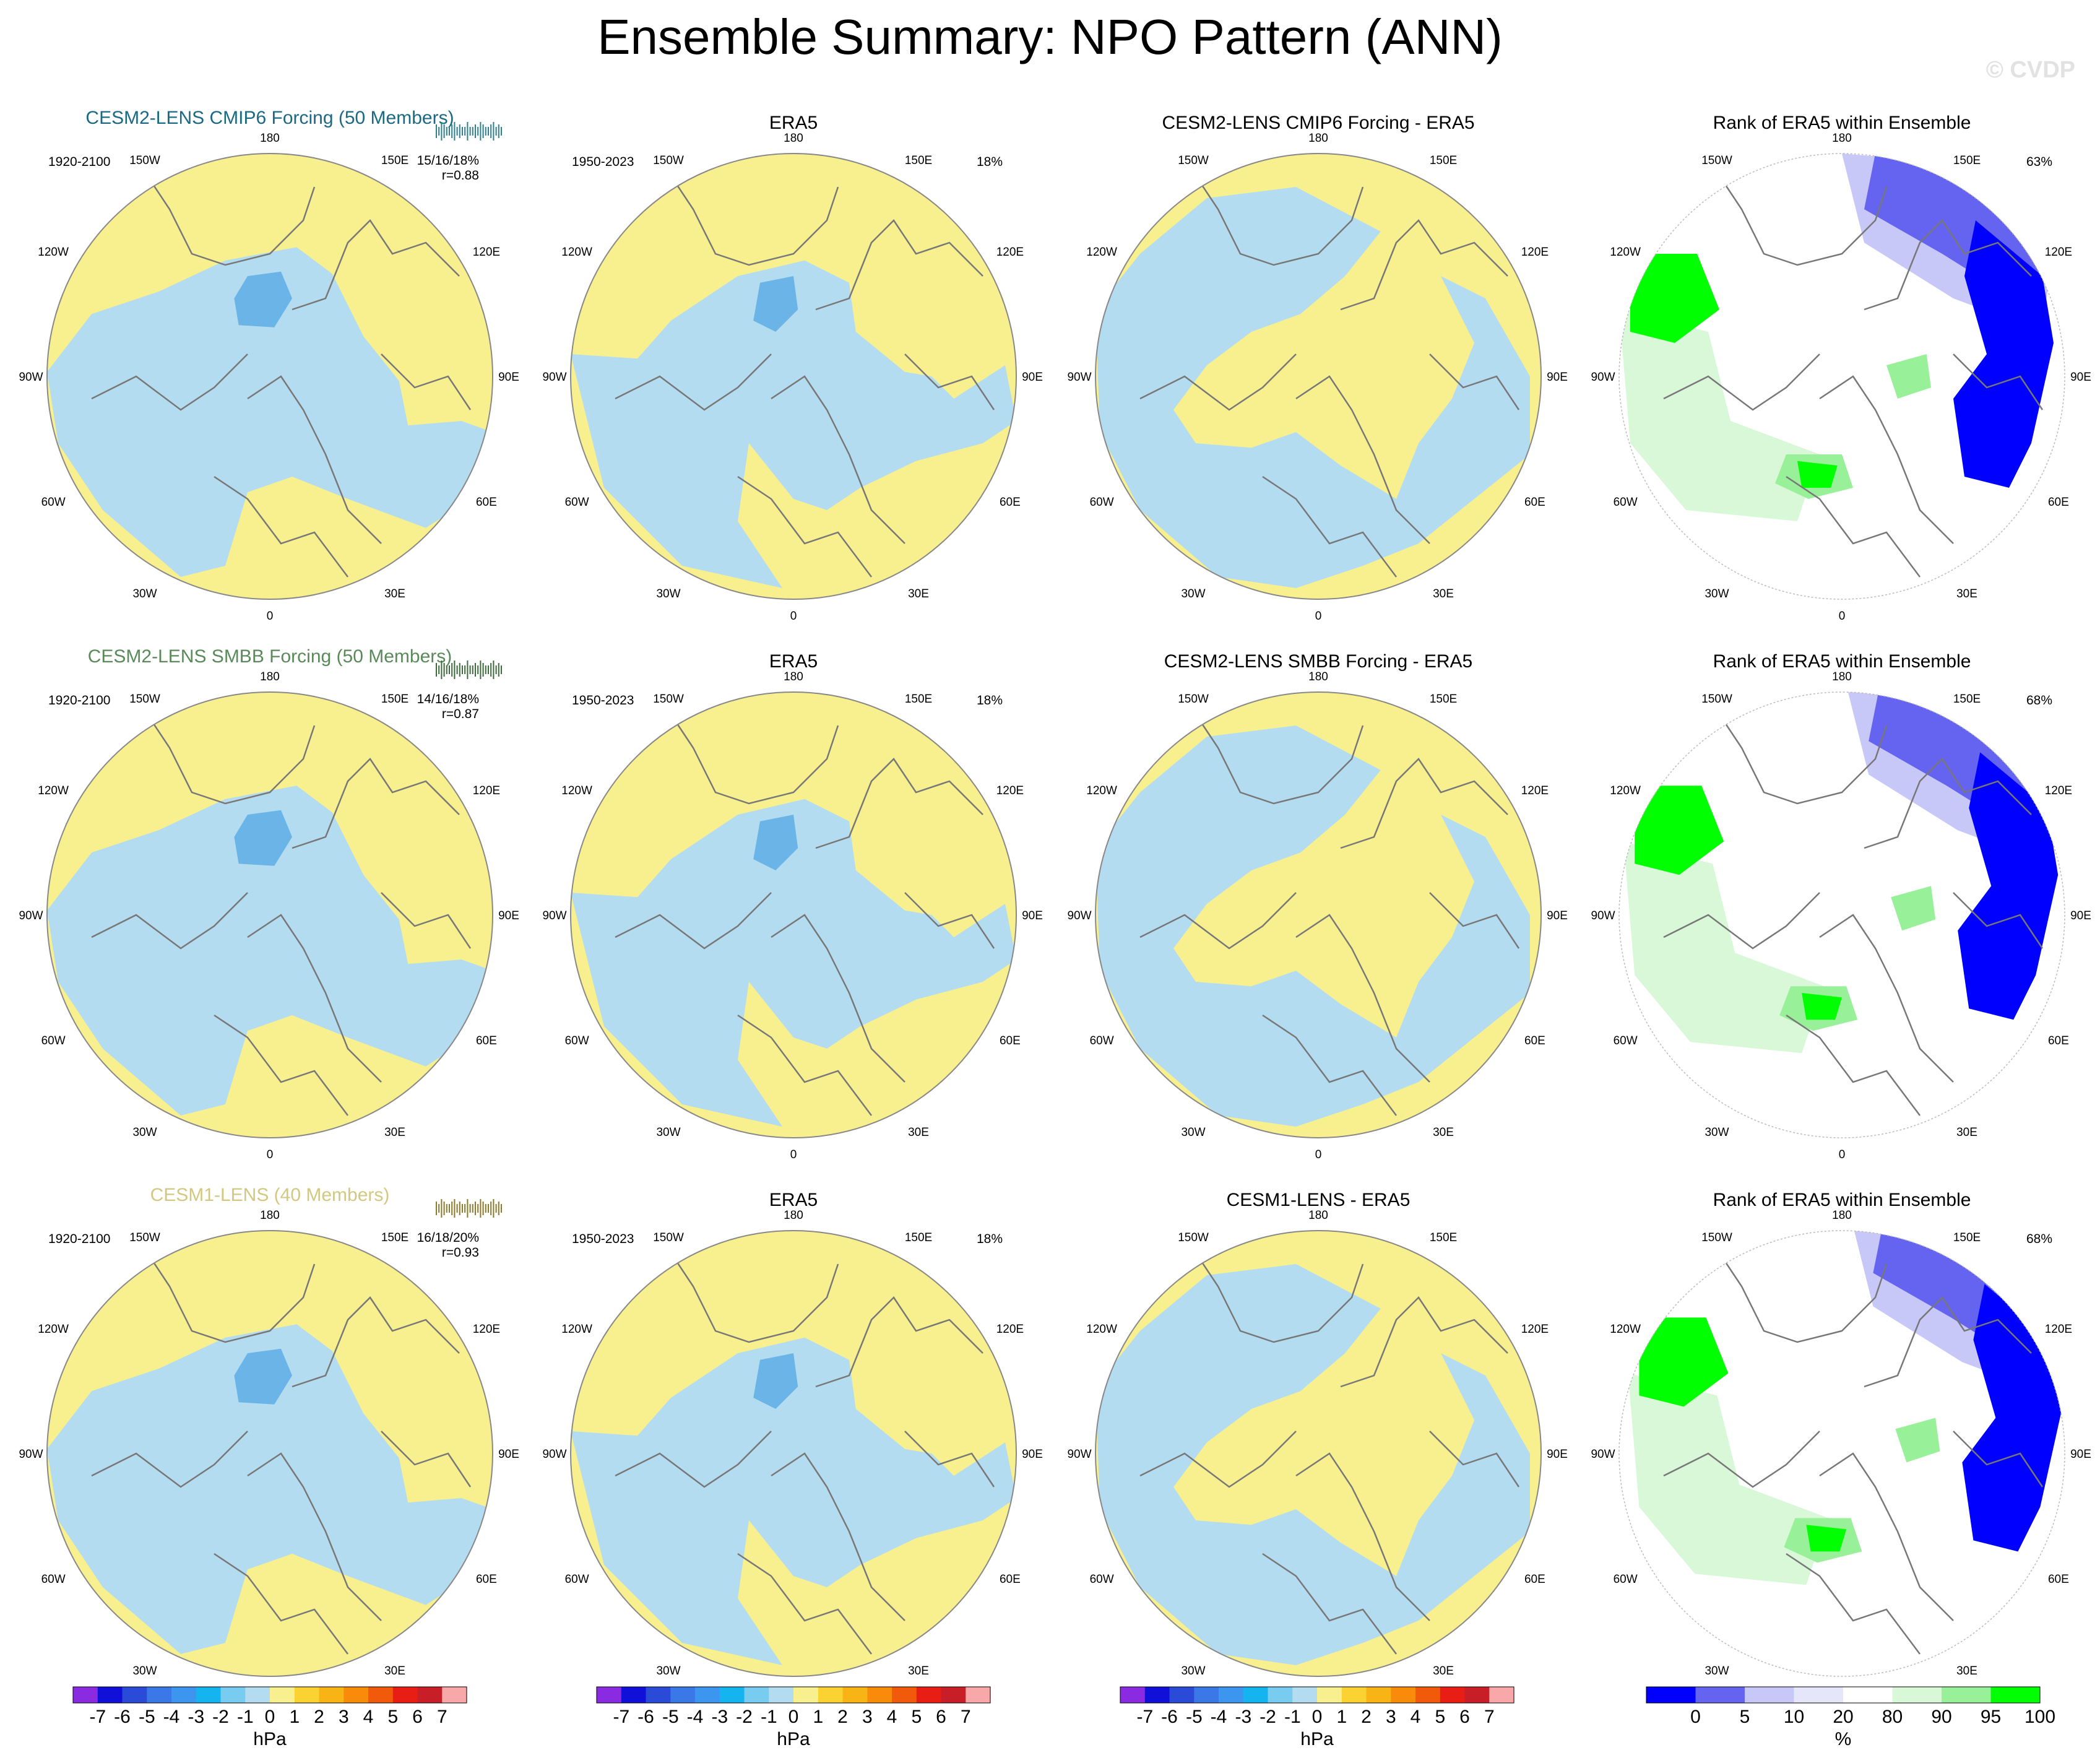  Describe the element at coordinates (1219, 1717) in the screenshot. I see `colorbar-tick-label: -4` at that location.